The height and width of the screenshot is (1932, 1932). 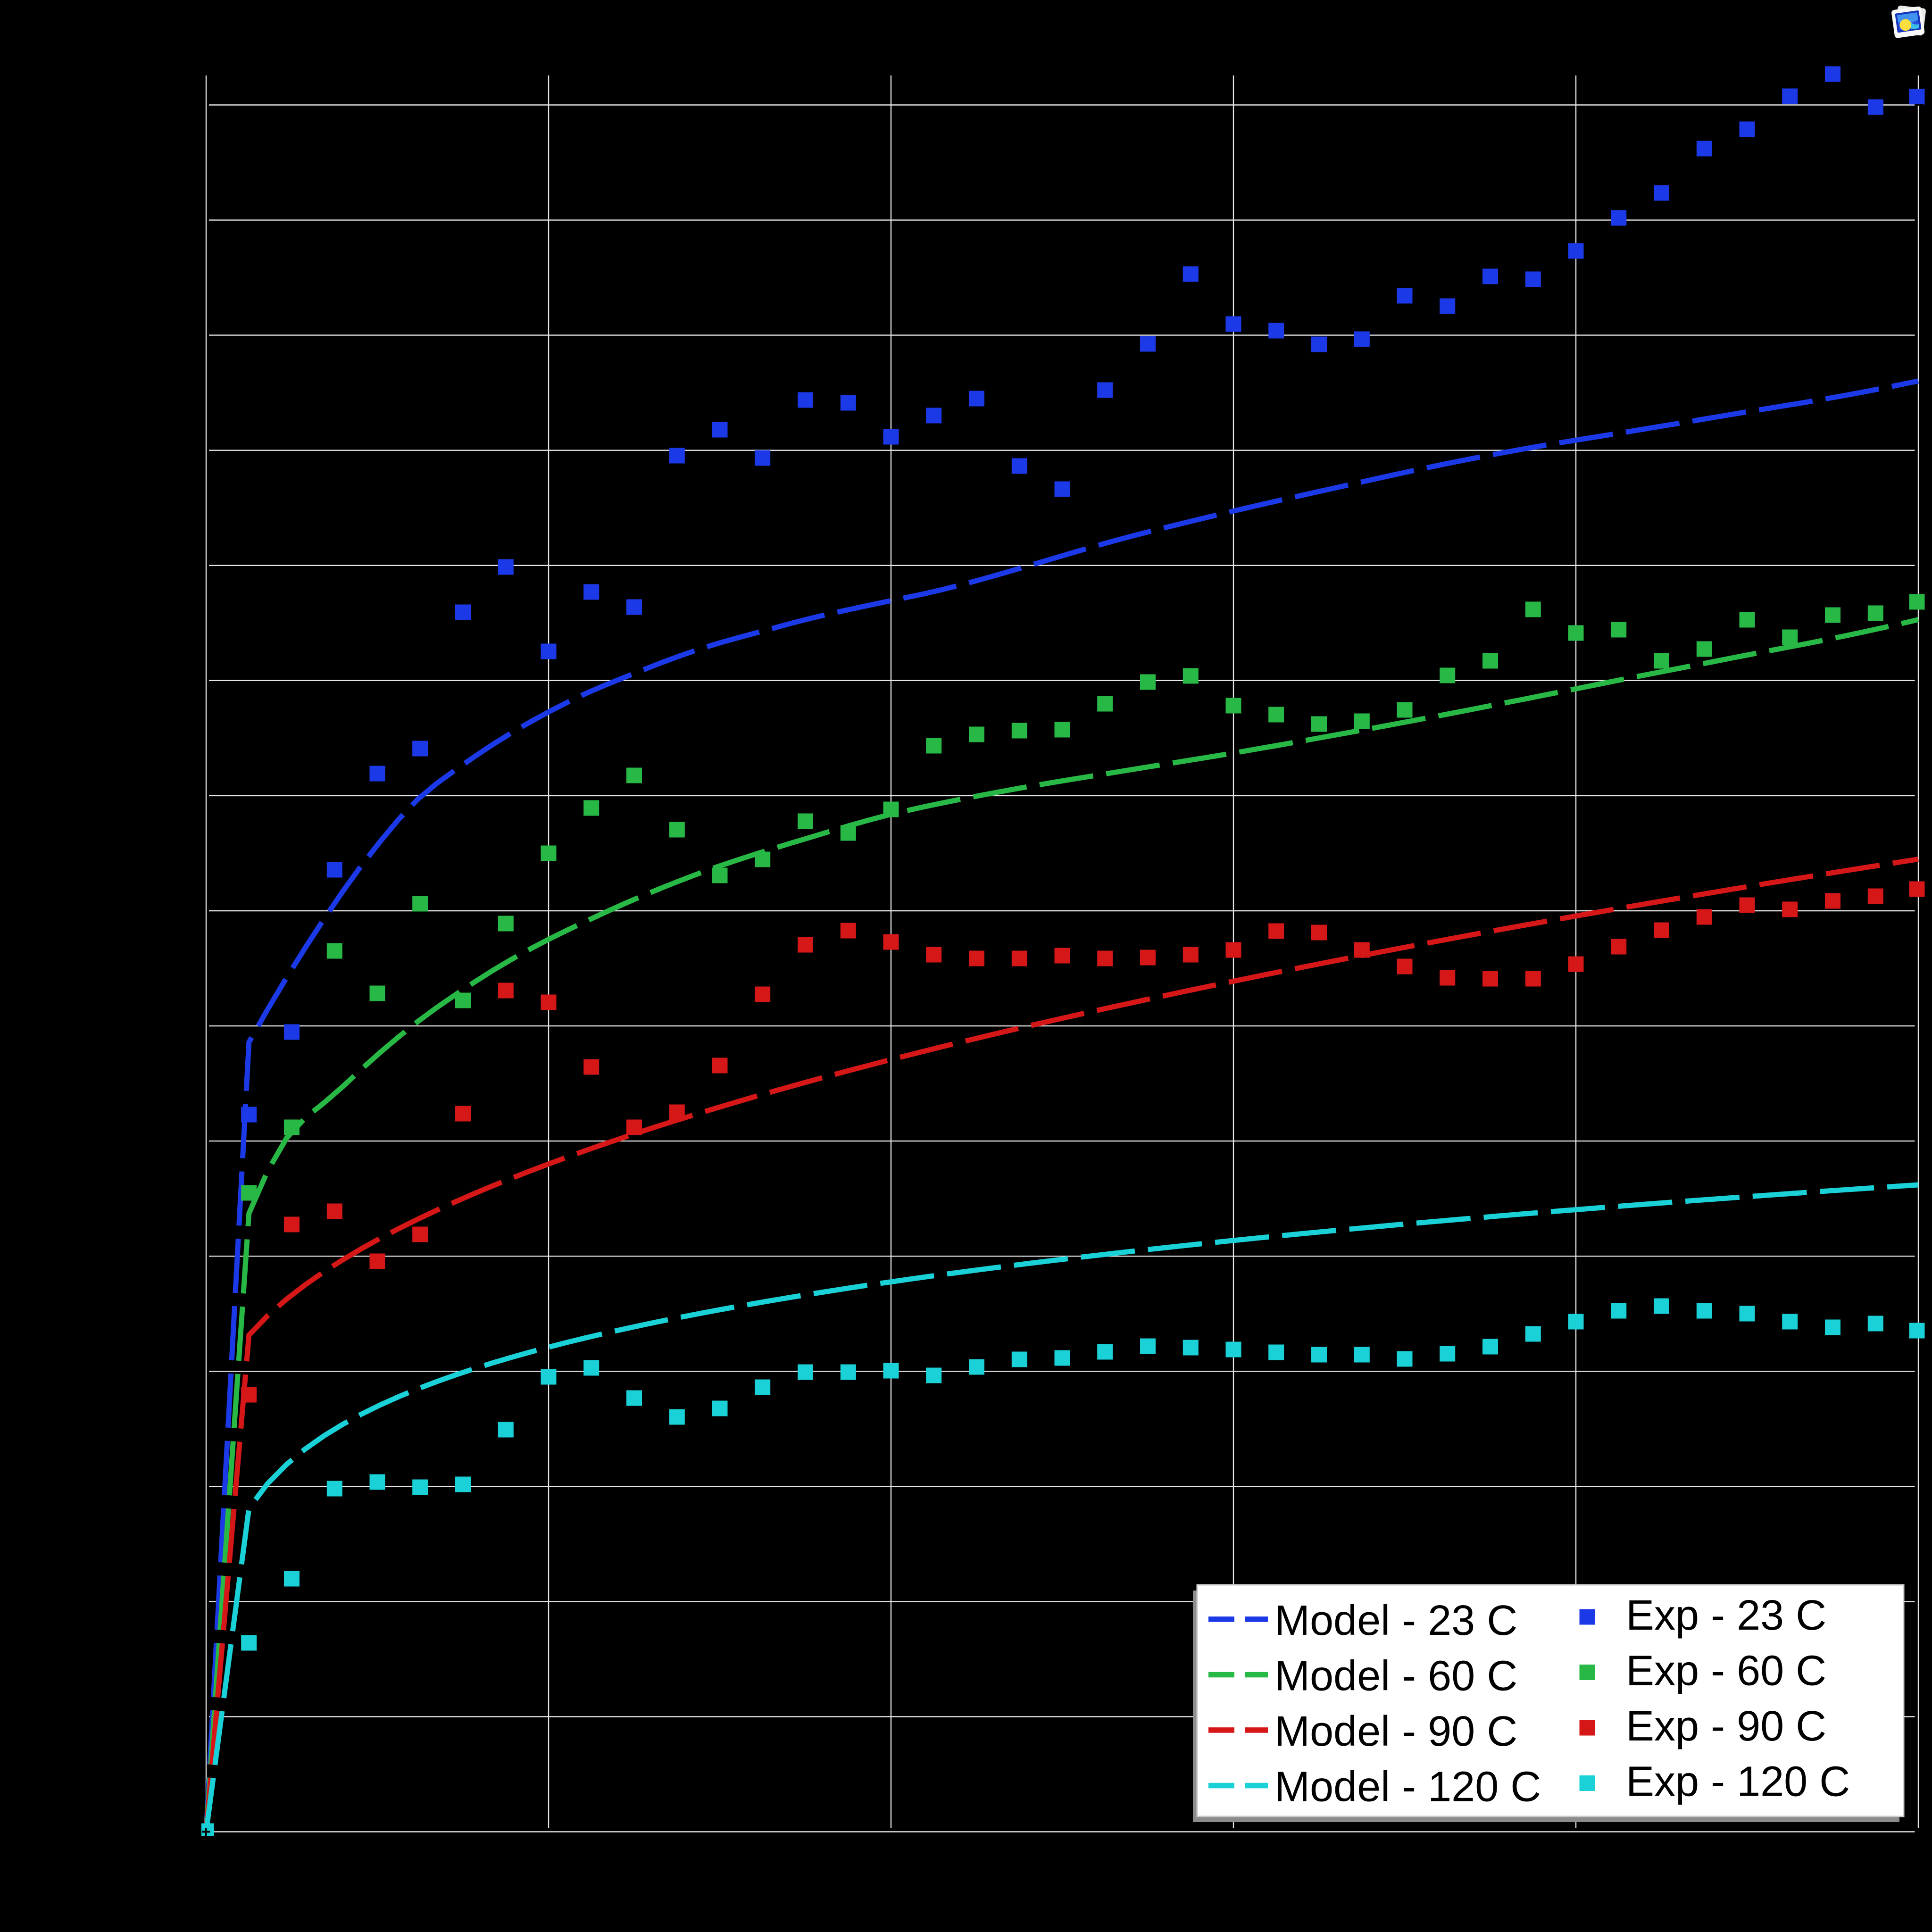 I want to click on svg-text: Exp - 90 C, so click(x=1726, y=1726).